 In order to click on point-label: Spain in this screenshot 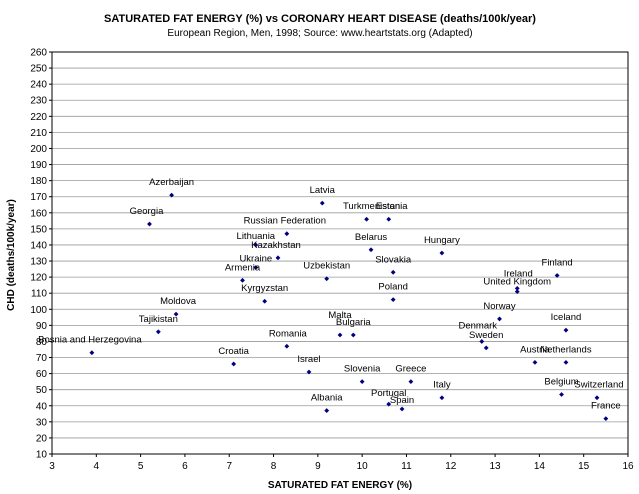, I will do `click(402, 400)`.